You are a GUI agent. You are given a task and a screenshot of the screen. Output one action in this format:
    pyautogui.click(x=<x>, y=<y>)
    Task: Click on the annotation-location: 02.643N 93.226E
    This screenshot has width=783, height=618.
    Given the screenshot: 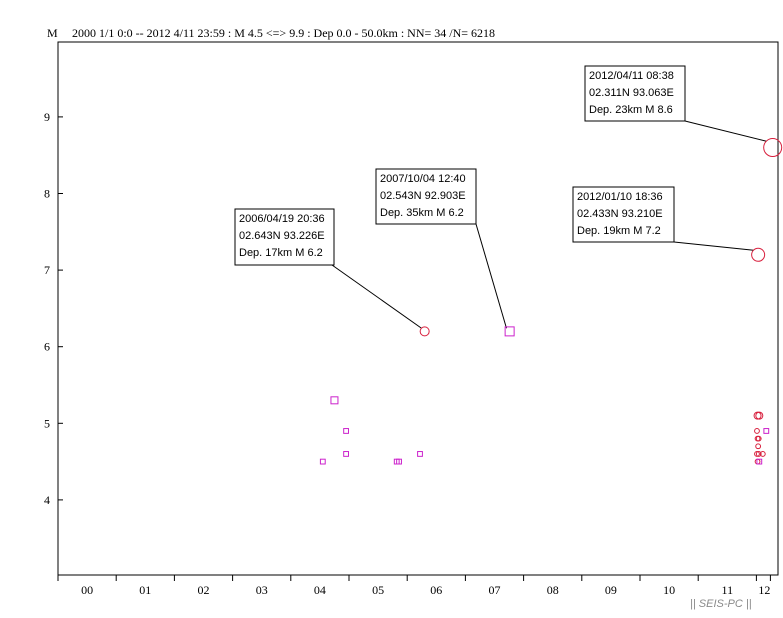 What is the action you would take?
    pyautogui.click(x=282, y=236)
    